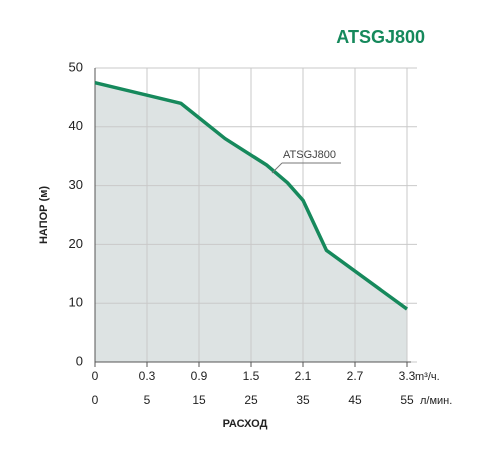  Describe the element at coordinates (199, 376) in the screenshot. I see `x2-tick-label: 0.9` at that location.